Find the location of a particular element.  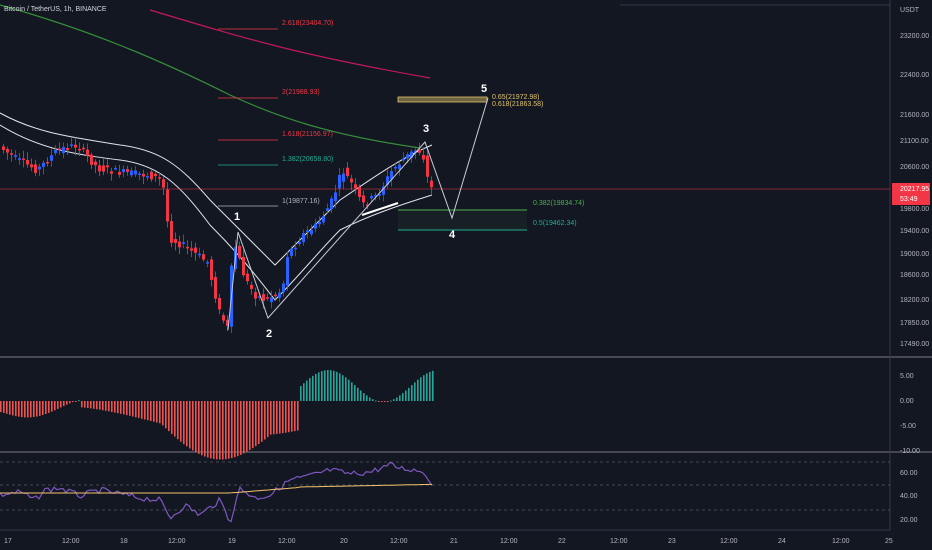

time-tick: 18 is located at coordinates (124, 541).